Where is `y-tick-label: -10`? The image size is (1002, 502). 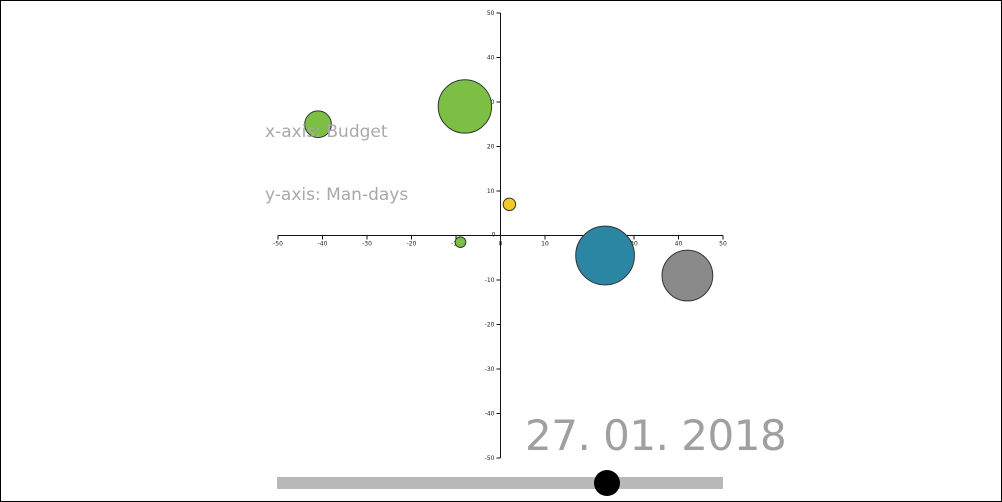
y-tick-label: -10 is located at coordinates (490, 280).